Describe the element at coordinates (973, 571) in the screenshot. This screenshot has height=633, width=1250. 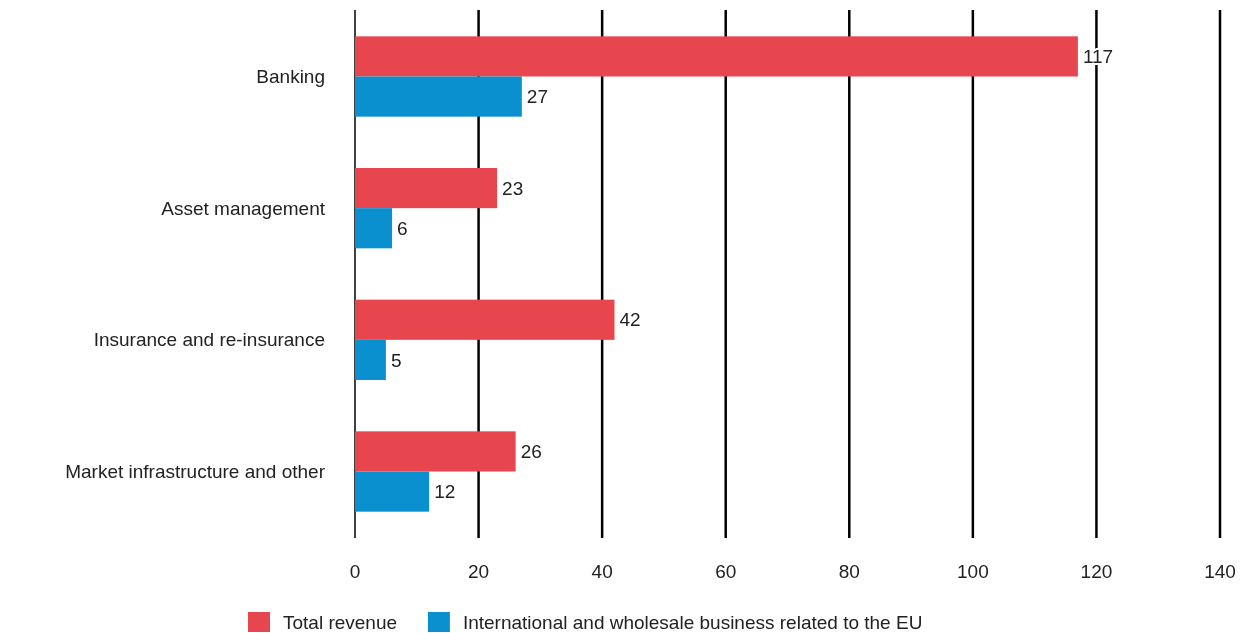
I see `x-tick-label: 100` at that location.